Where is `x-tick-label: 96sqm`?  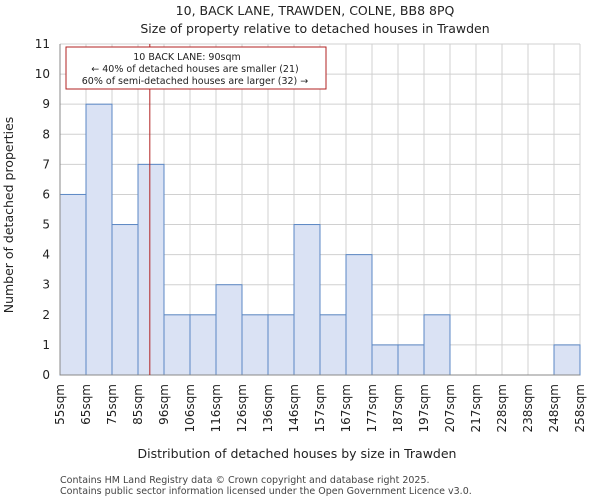
x-tick-label: 96sqm is located at coordinates (164, 404).